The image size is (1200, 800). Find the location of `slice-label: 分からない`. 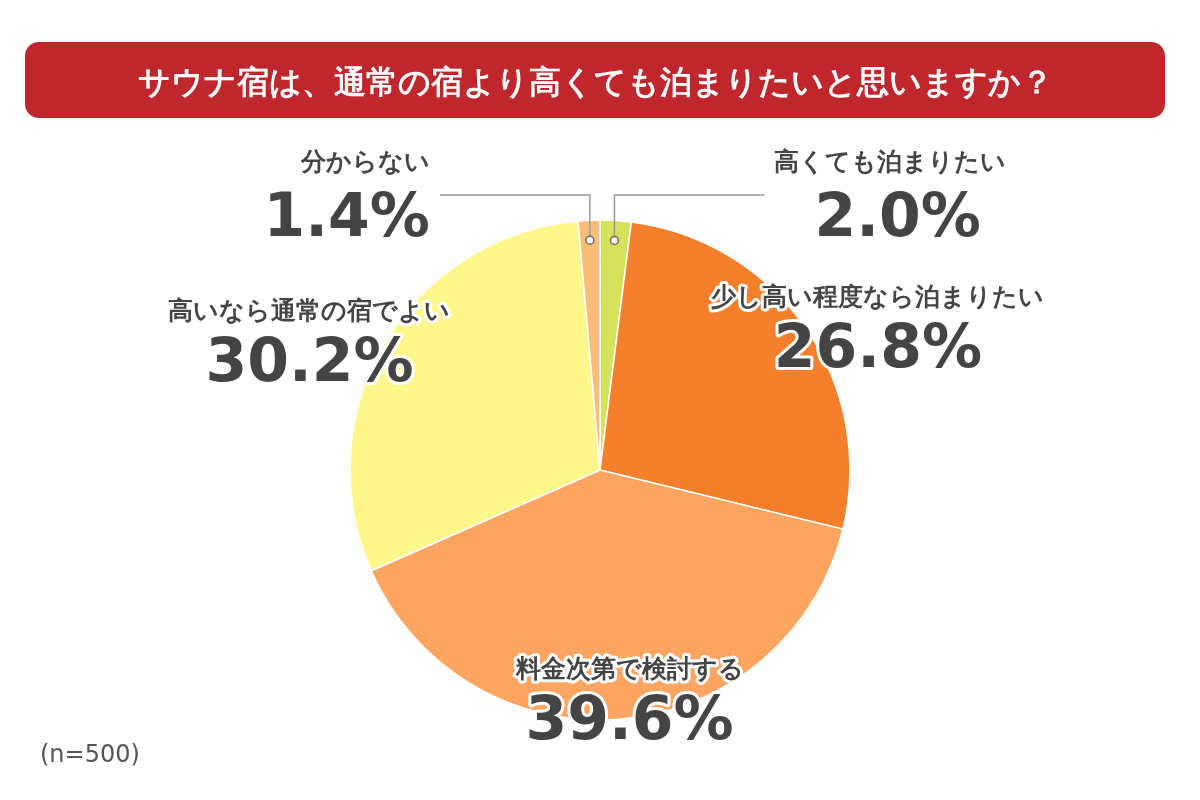

slice-label: 分からない is located at coordinates (364, 161).